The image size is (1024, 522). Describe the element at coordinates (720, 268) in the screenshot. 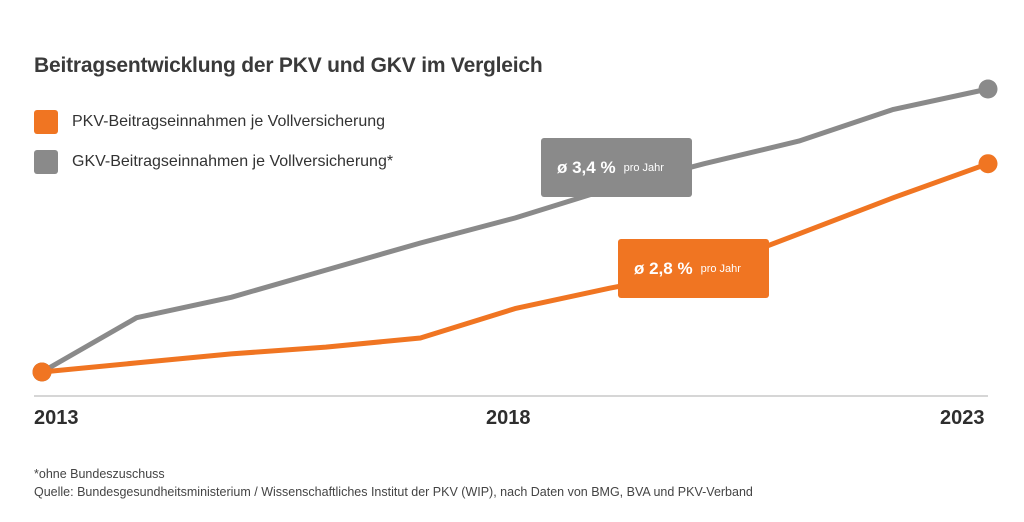

I see `pkv-average-unit: pro Jahr` at that location.